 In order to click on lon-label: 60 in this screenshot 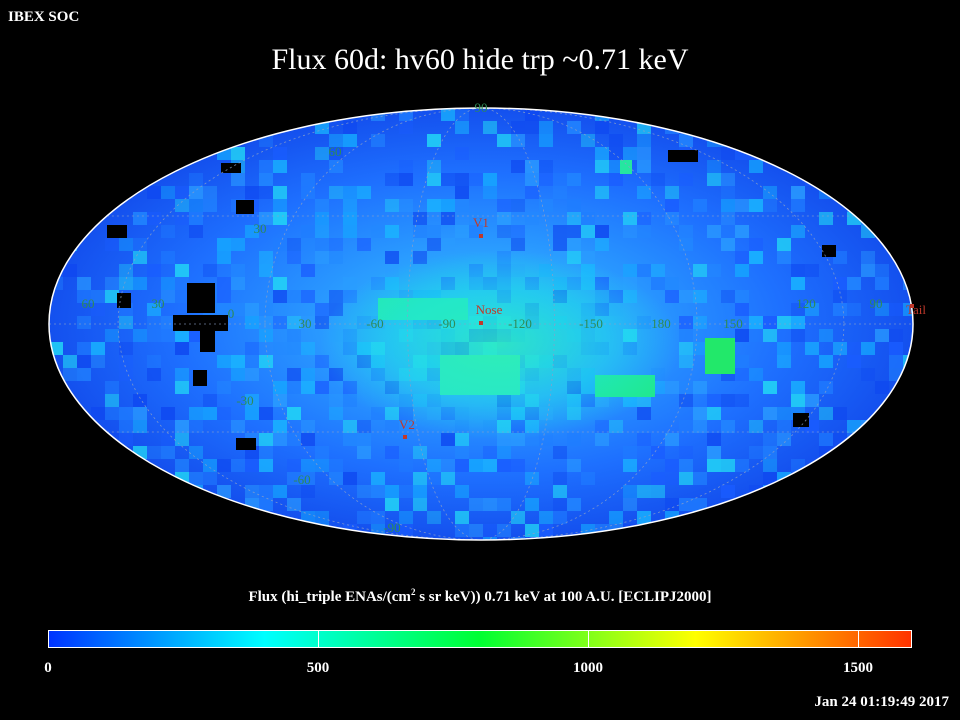, I will do `click(88, 303)`.